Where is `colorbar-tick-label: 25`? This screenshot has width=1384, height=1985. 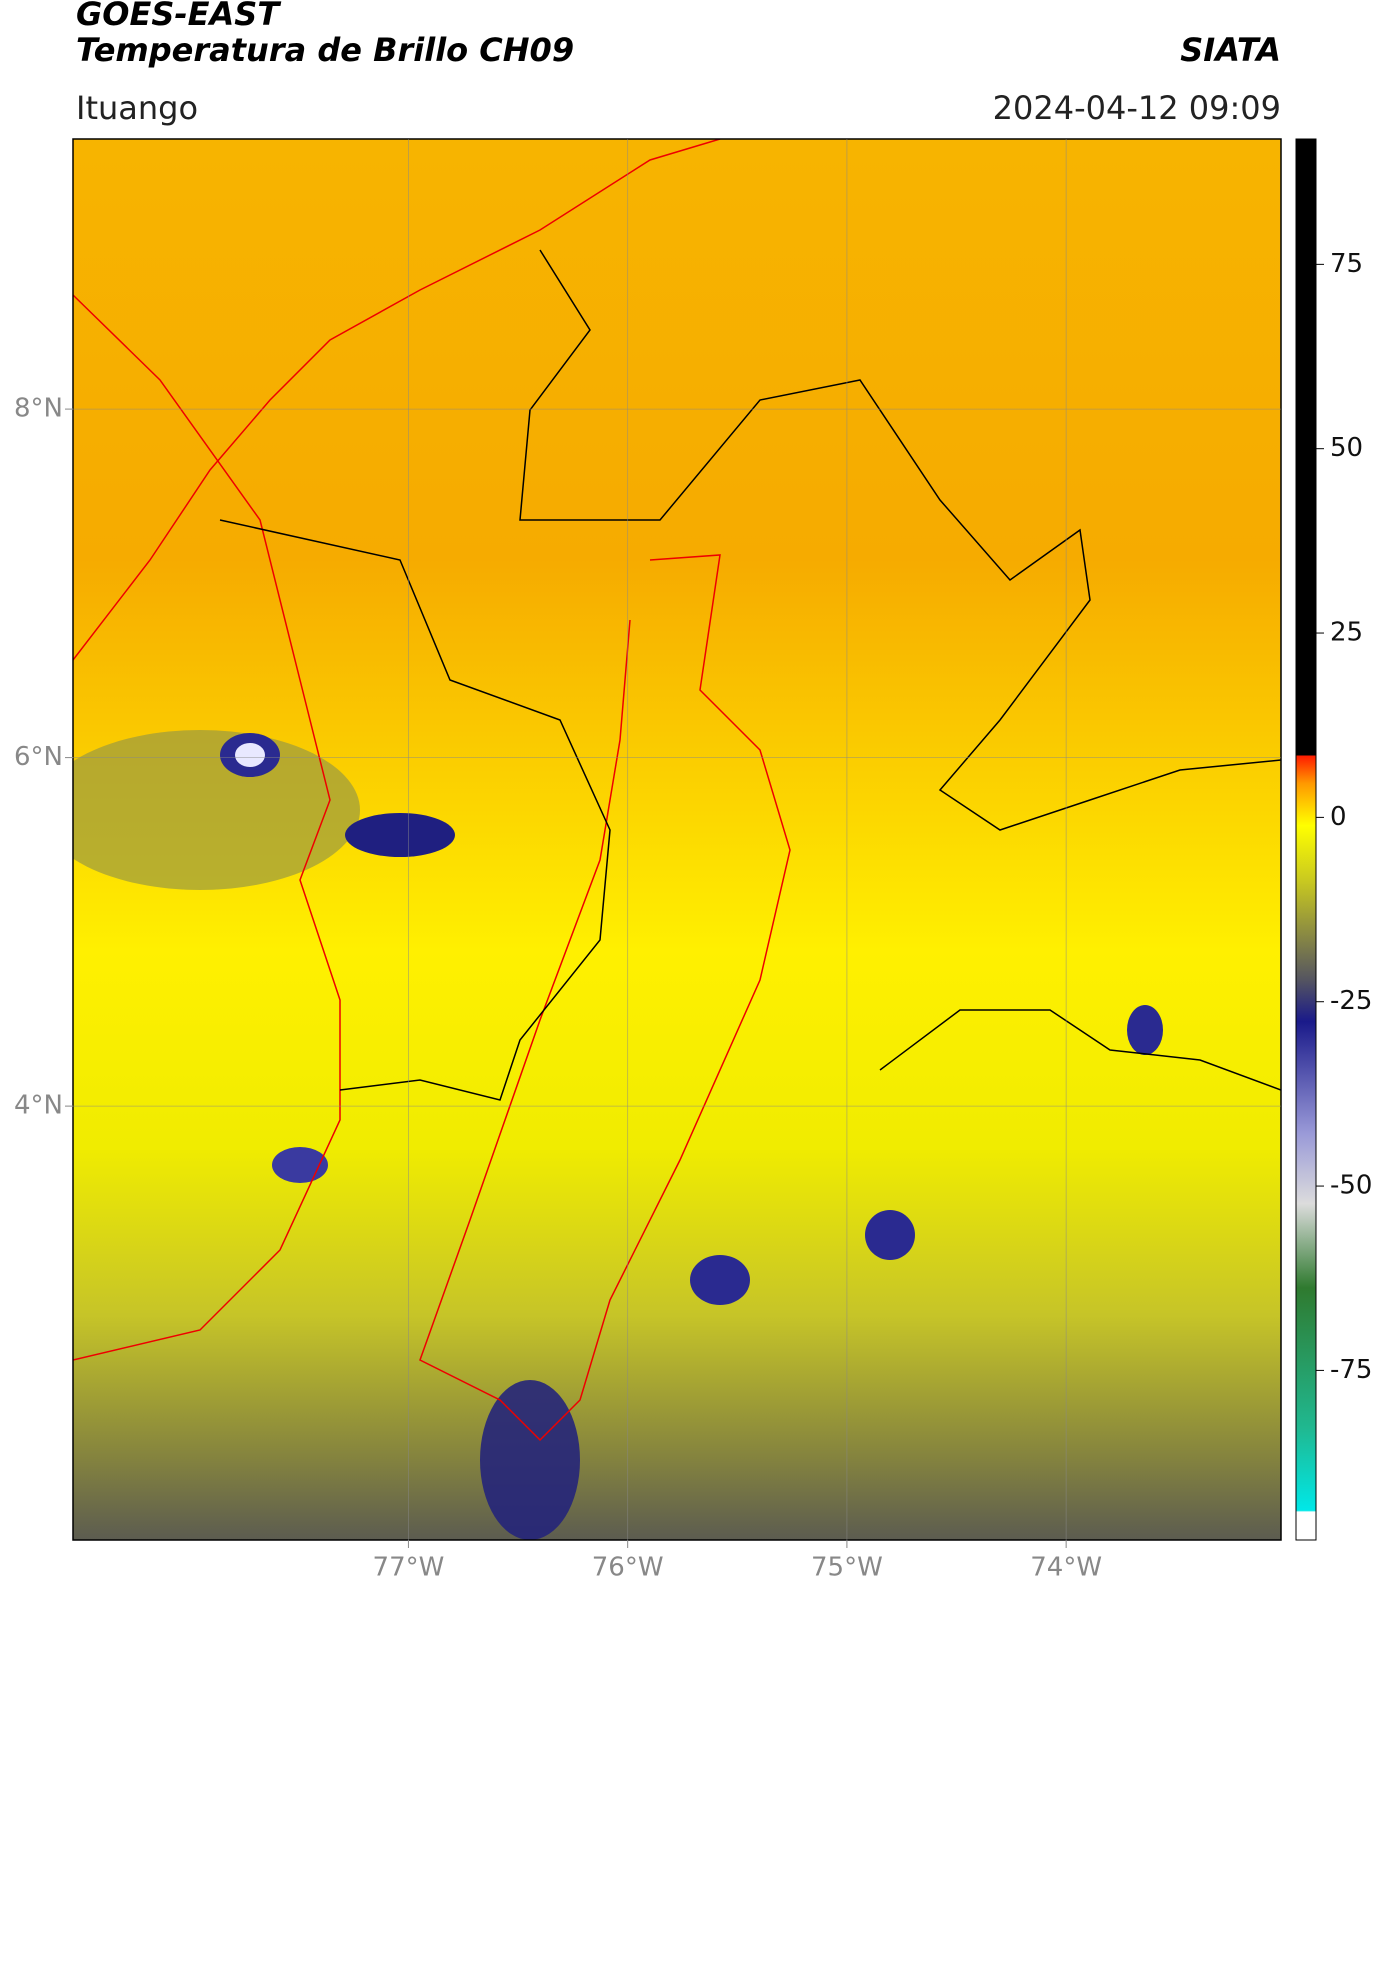
colorbar-tick-label: 25 is located at coordinates (1346, 633).